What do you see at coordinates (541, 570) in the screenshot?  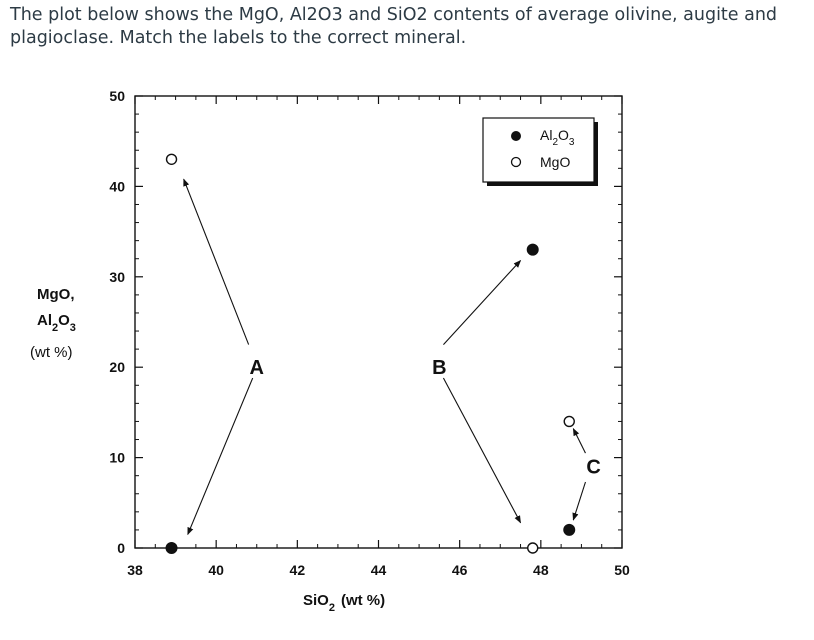 I see `x-tick-label: 48` at bounding box center [541, 570].